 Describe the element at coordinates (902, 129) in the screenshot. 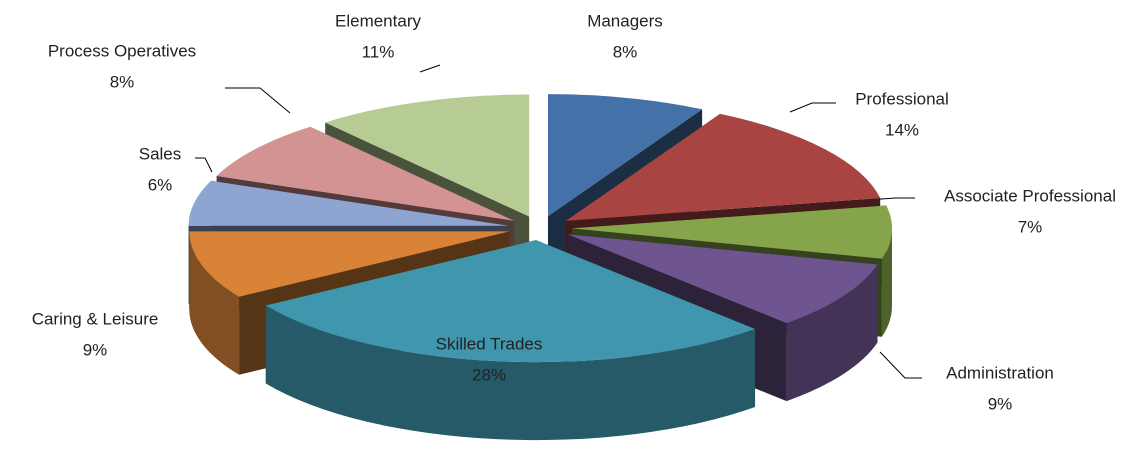

I see `value-label: 14%` at that location.